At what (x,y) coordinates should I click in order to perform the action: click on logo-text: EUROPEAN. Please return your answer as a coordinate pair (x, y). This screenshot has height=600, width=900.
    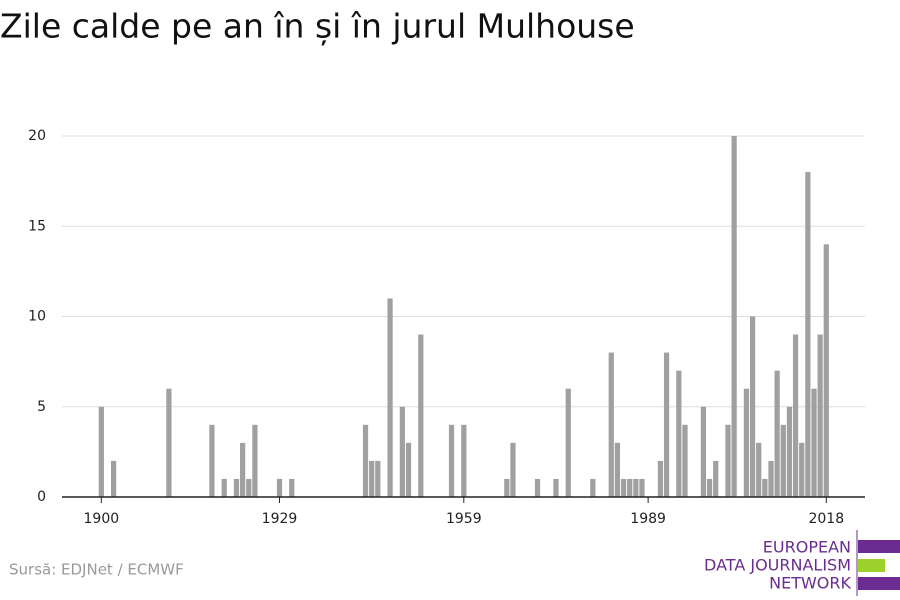
    Looking at the image, I should click on (807, 547).